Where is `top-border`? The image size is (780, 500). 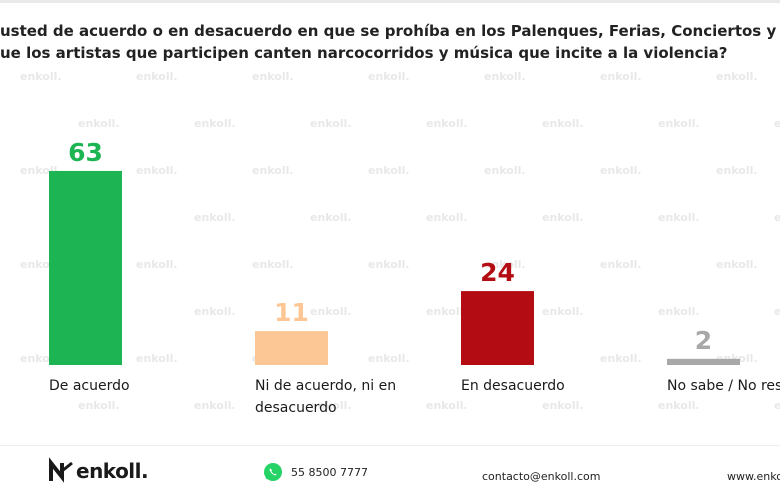 top-border is located at coordinates (390, 1).